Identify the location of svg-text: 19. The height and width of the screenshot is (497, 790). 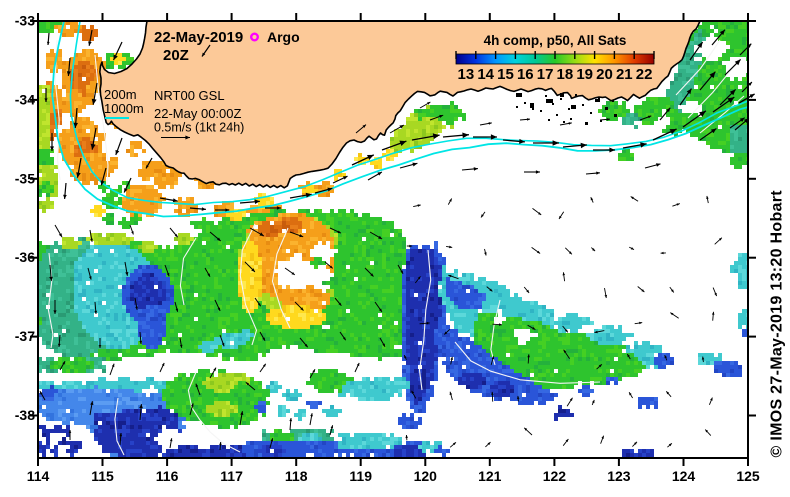
(584, 74).